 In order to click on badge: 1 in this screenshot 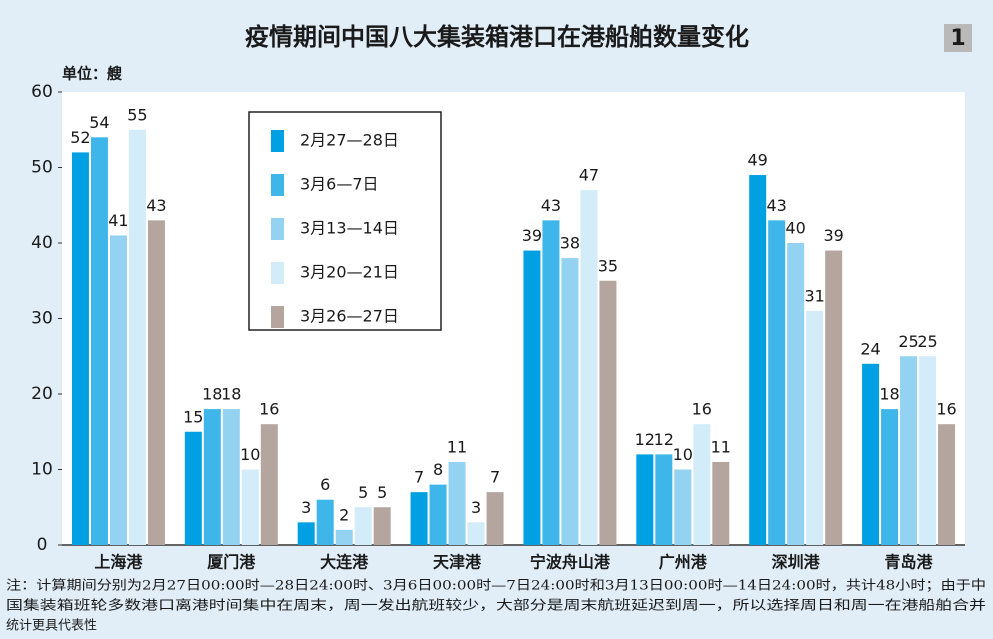, I will do `click(957, 38)`.